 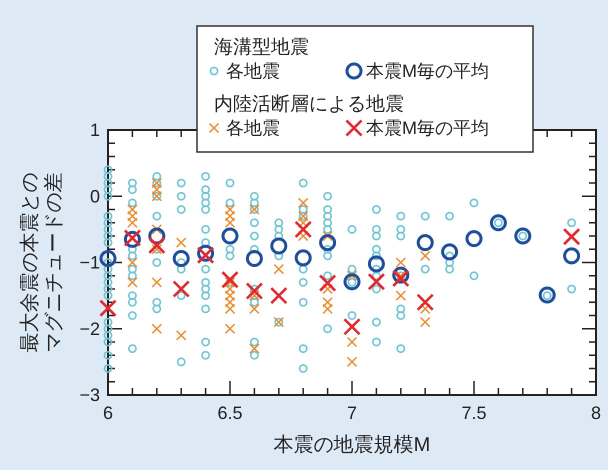 What do you see at coordinates (261, 47) in the screenshot?
I see `text: 海溝型地震` at bounding box center [261, 47].